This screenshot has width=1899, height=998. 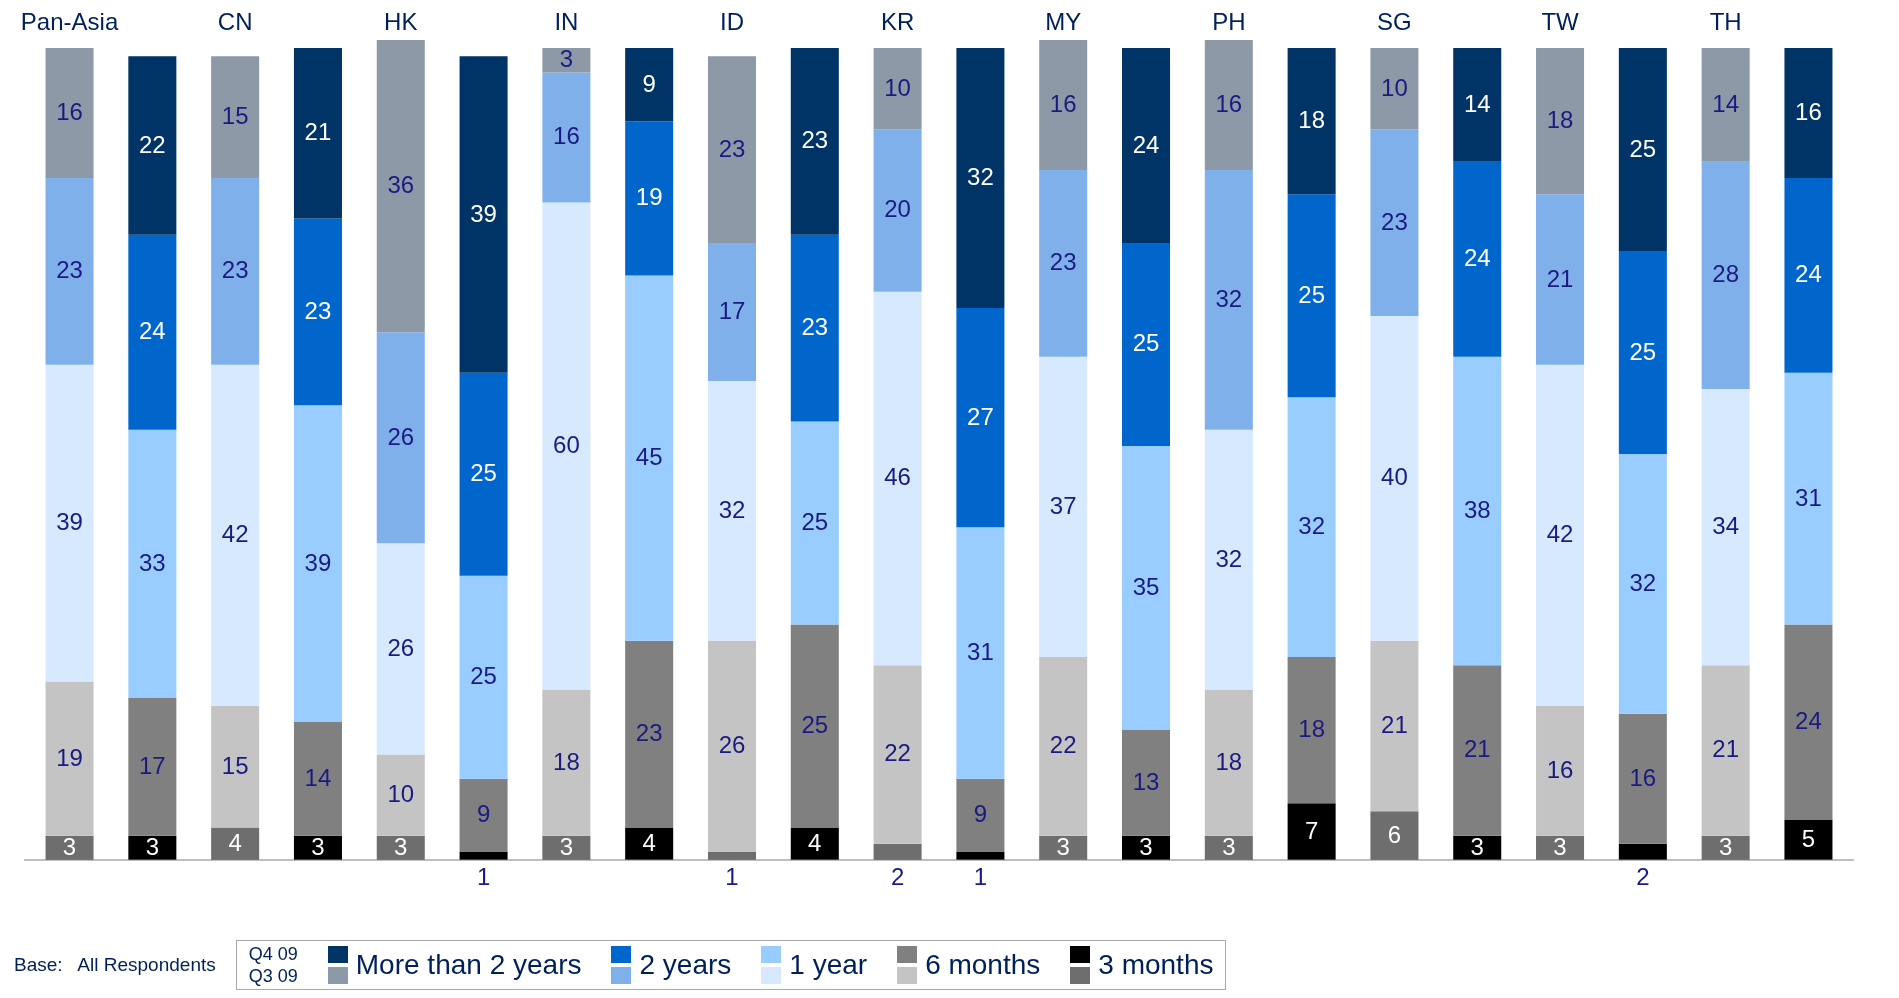 What do you see at coordinates (828, 965) in the screenshot?
I see `legend-label: 1 year` at bounding box center [828, 965].